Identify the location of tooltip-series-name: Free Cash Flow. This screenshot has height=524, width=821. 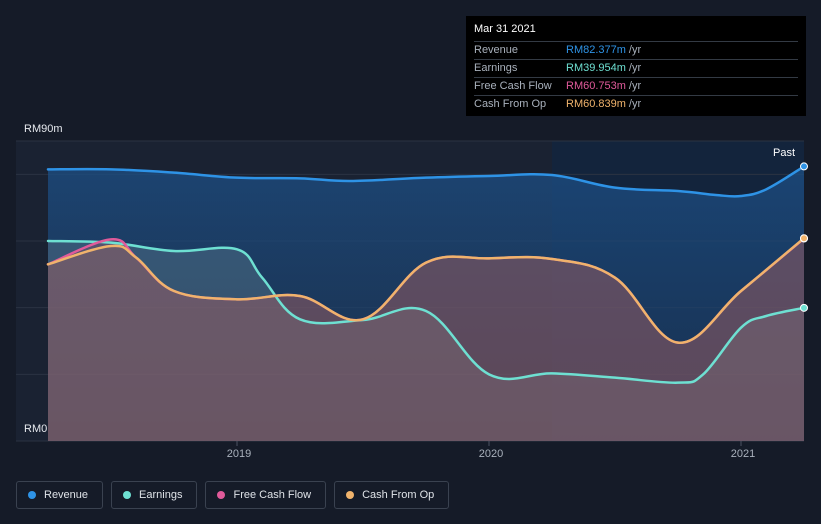
(513, 86).